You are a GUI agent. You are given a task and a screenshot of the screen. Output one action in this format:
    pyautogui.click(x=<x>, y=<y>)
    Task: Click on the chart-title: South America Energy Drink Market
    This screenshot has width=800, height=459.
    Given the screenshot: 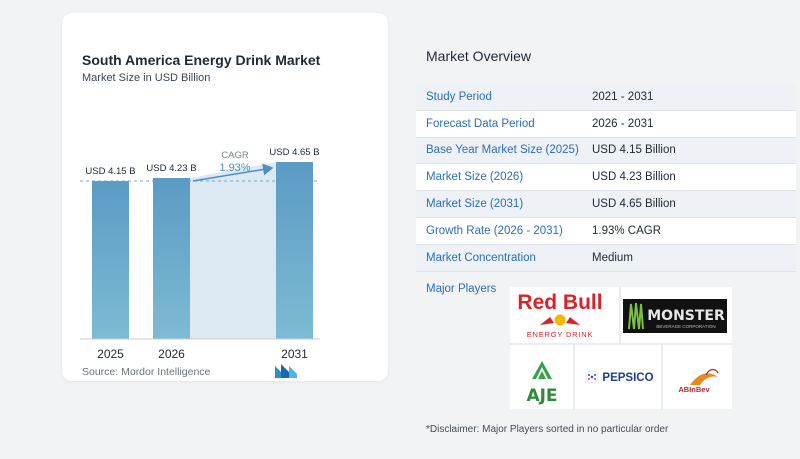 What is the action you would take?
    pyautogui.click(x=201, y=60)
    